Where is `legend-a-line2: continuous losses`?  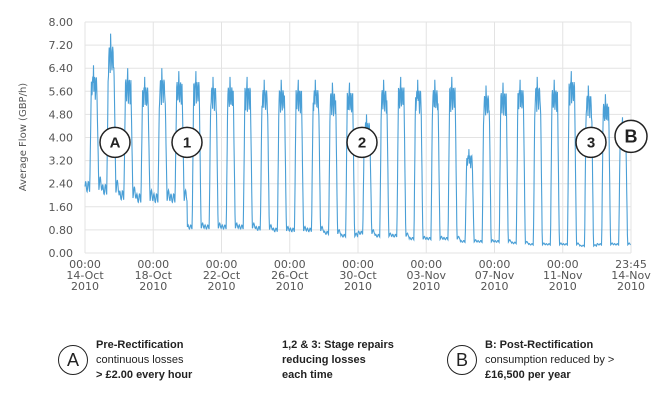
legend-a-line2: continuous losses is located at coordinates (140, 359).